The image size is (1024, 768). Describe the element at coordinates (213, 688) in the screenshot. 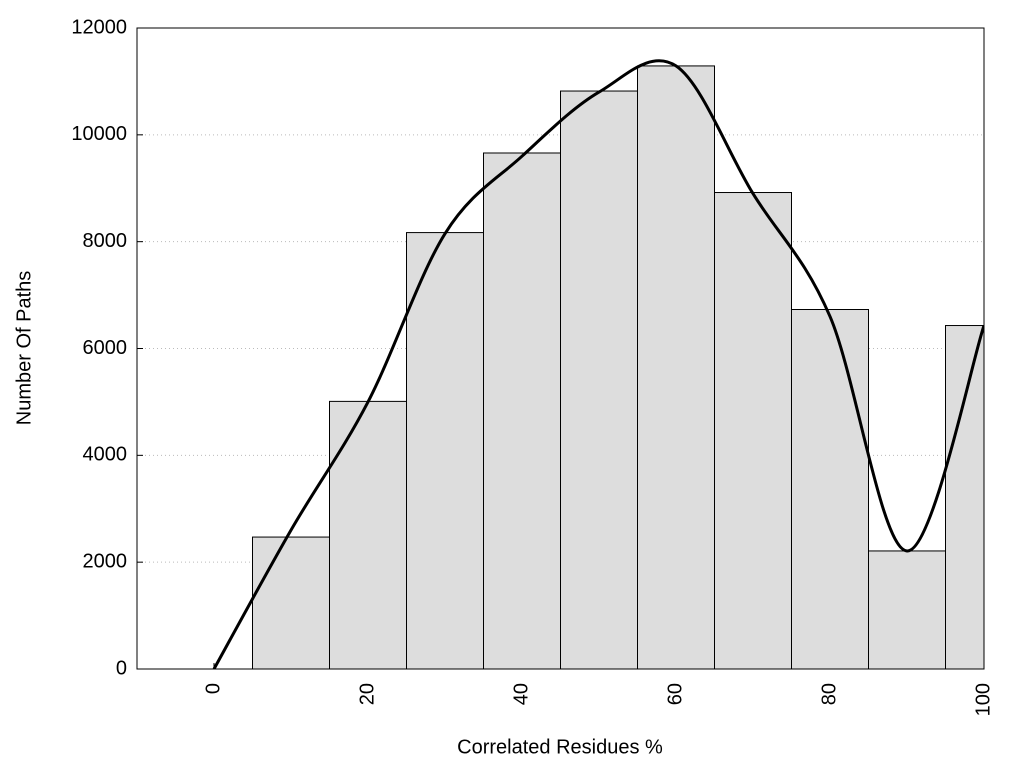

I see `x-tick-label: 0` at that location.